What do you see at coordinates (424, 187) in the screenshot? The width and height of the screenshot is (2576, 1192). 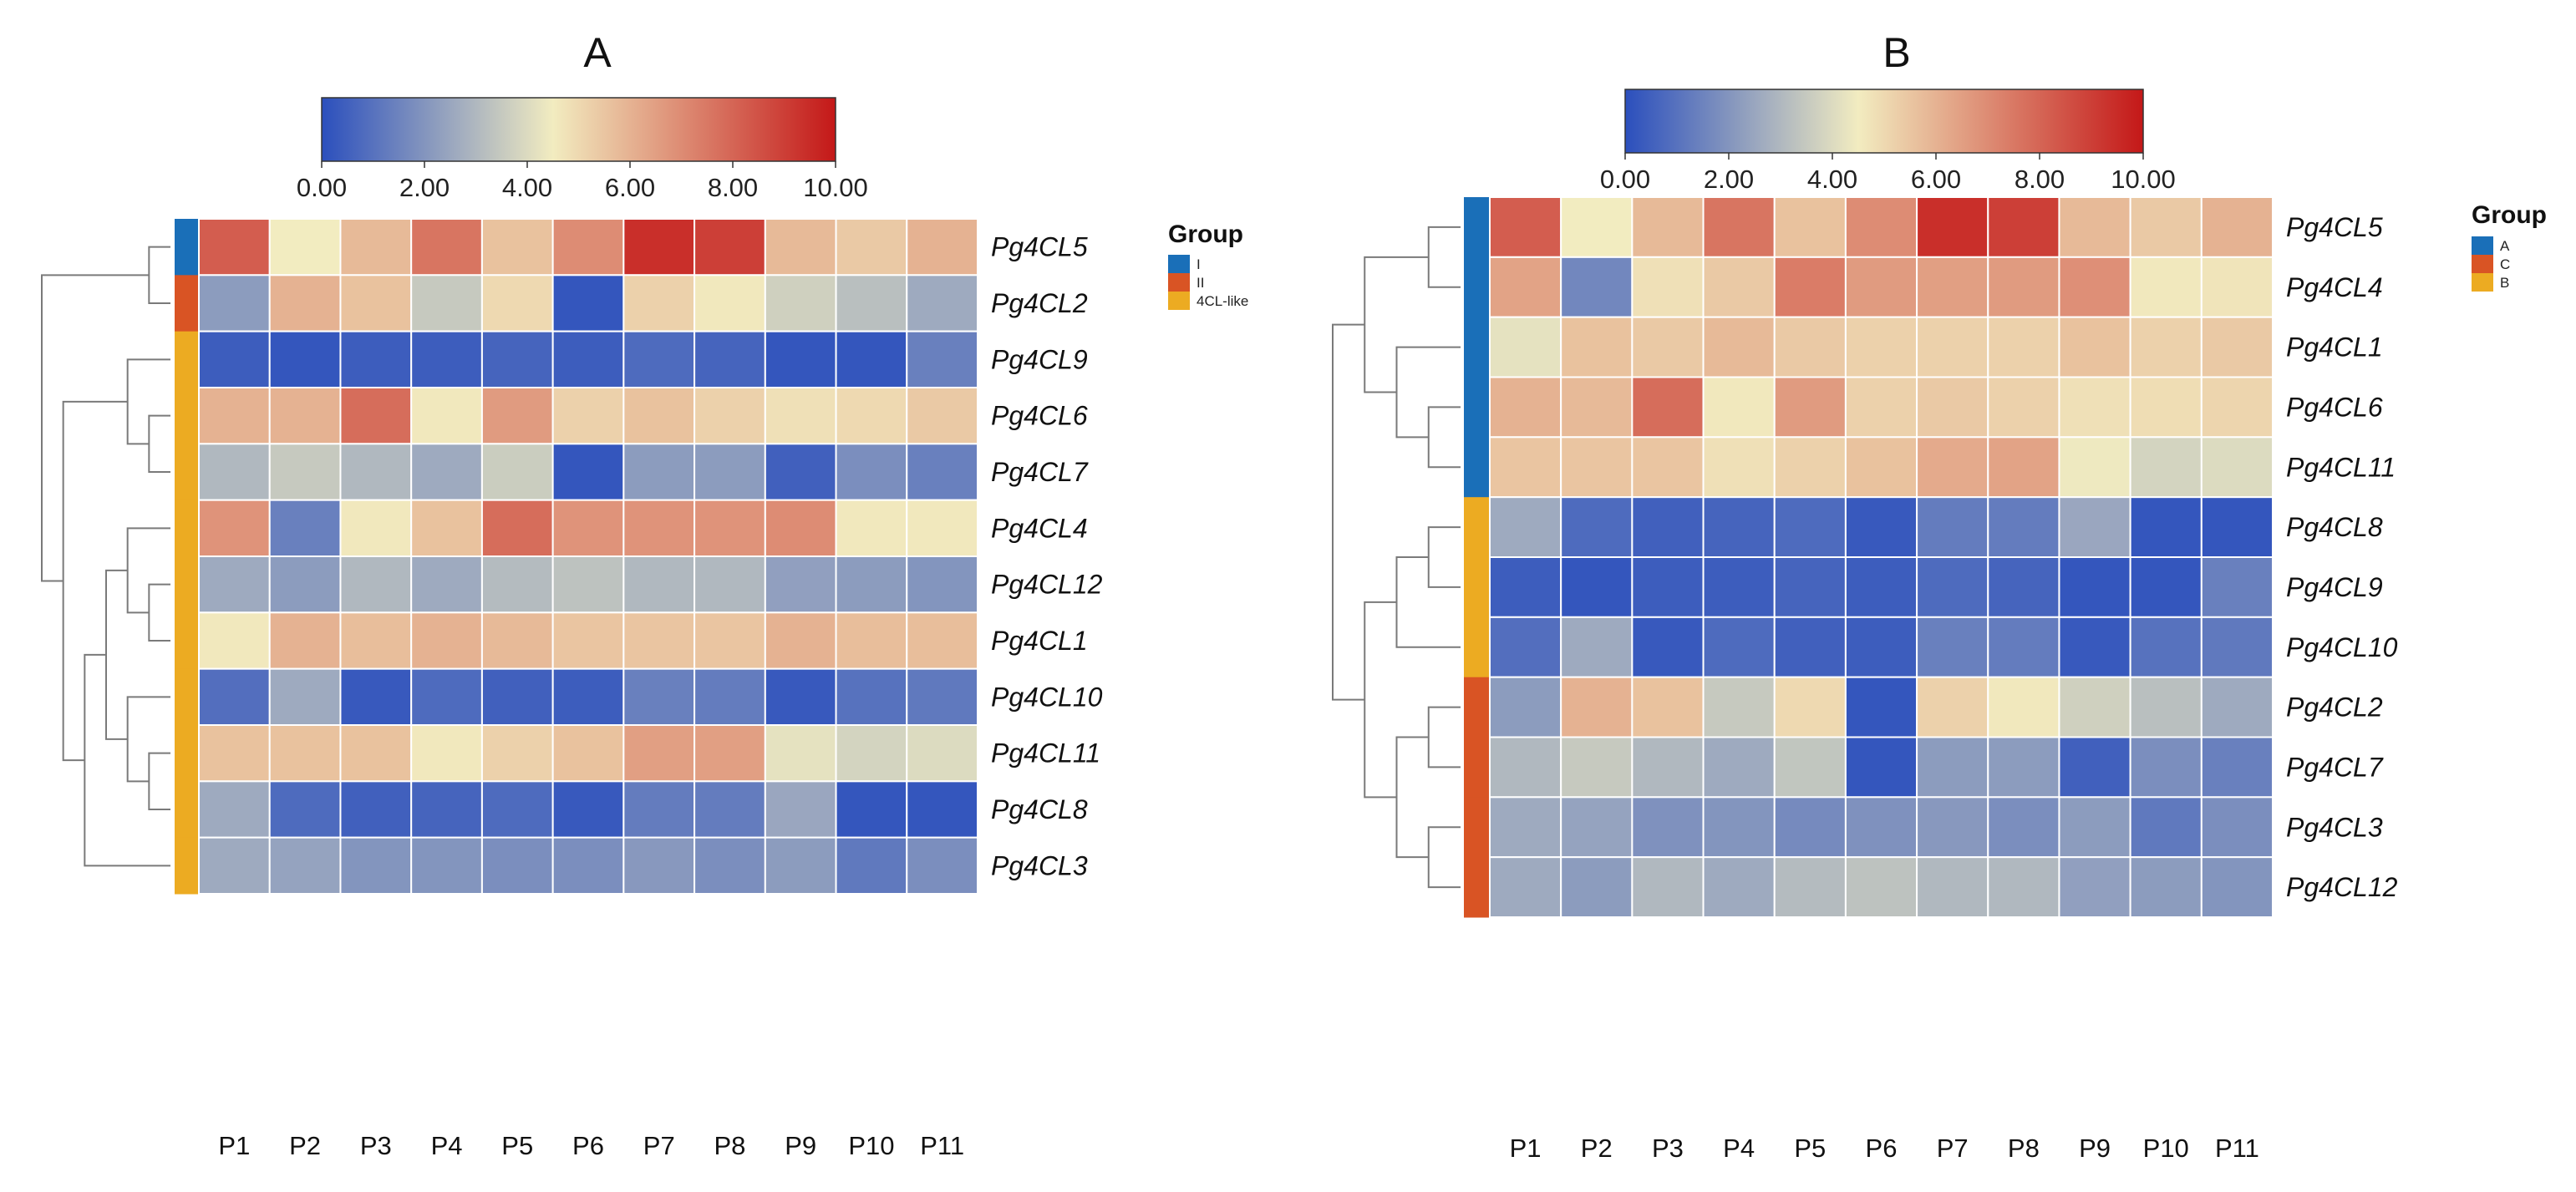 I see `colorbar-tick-label: 2.00` at bounding box center [424, 187].